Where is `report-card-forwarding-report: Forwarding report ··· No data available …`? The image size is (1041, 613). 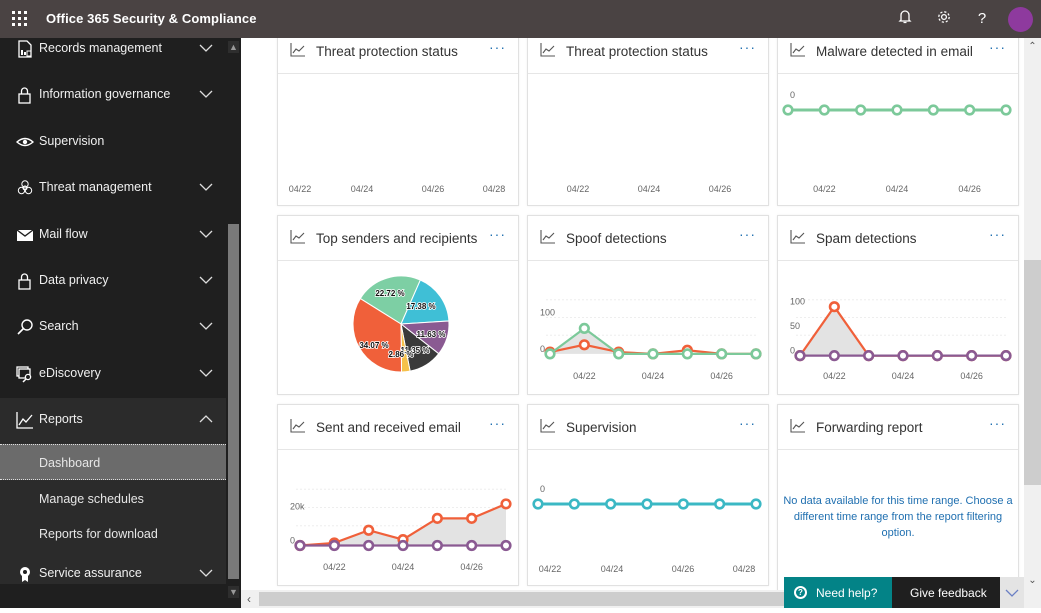 report-card-forwarding-report: Forwarding report ··· No data available … is located at coordinates (898, 497).